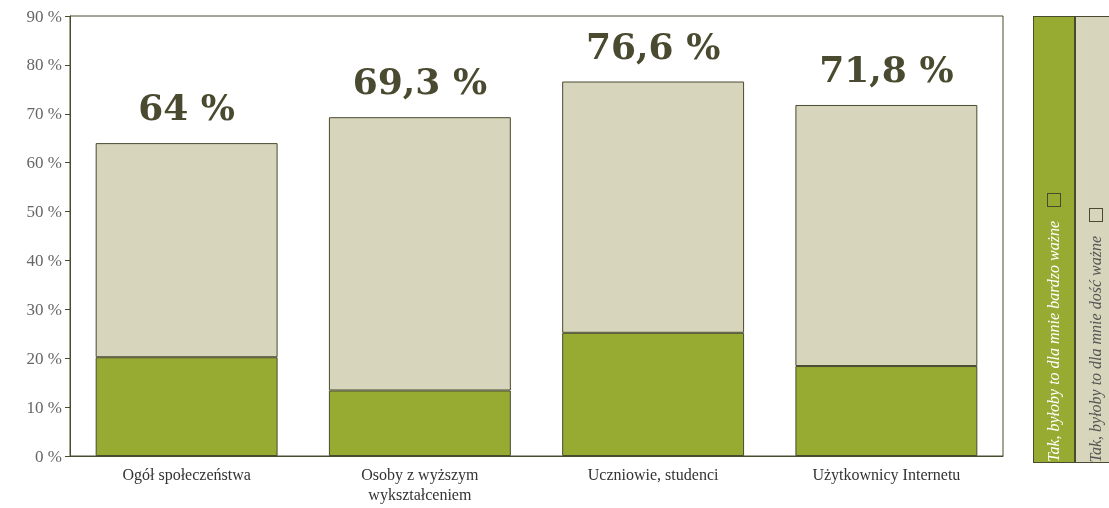 The height and width of the screenshot is (508, 1109). I want to click on y-tick-label: 80 %, so click(44, 65).